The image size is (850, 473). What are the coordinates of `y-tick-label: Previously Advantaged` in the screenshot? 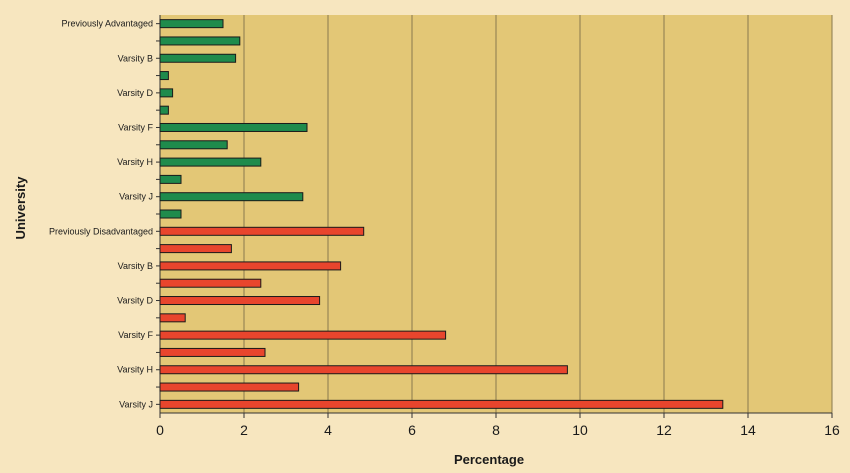 It's located at (107, 24).